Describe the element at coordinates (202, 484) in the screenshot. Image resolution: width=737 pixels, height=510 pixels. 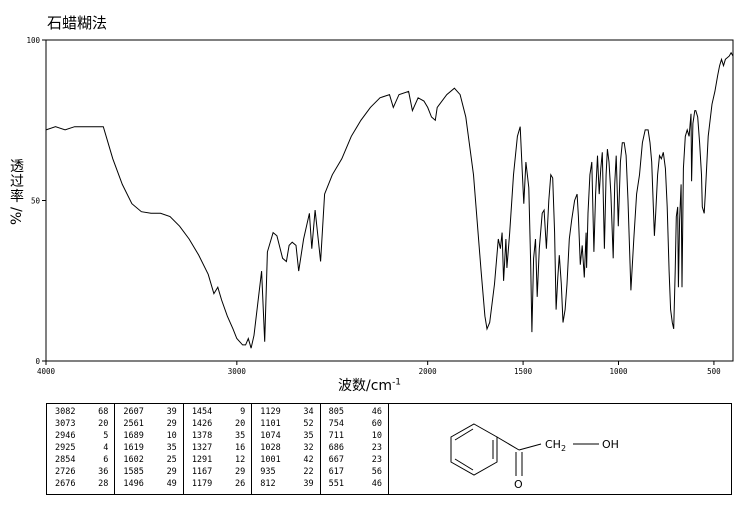
I see `peak-wavenumber: 1179` at that location.